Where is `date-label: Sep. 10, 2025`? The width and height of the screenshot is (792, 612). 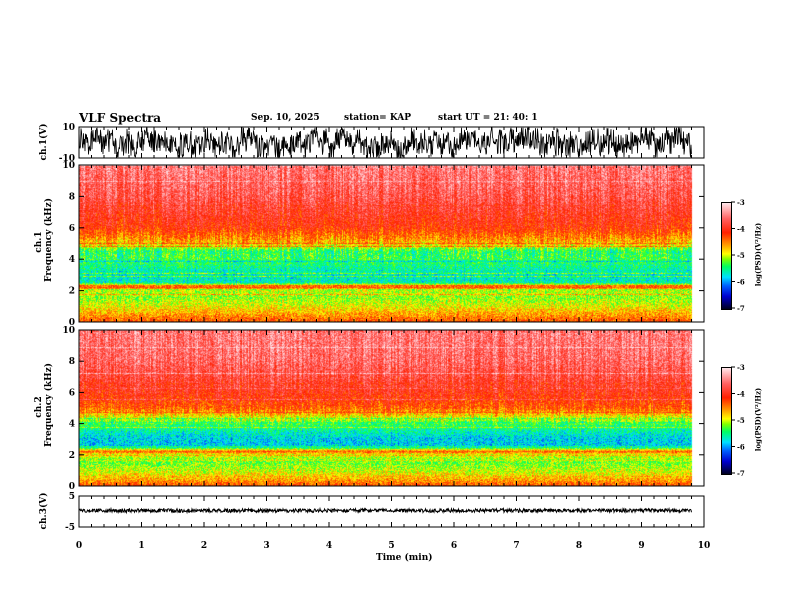 date-label: Sep. 10, 2025 is located at coordinates (285, 118).